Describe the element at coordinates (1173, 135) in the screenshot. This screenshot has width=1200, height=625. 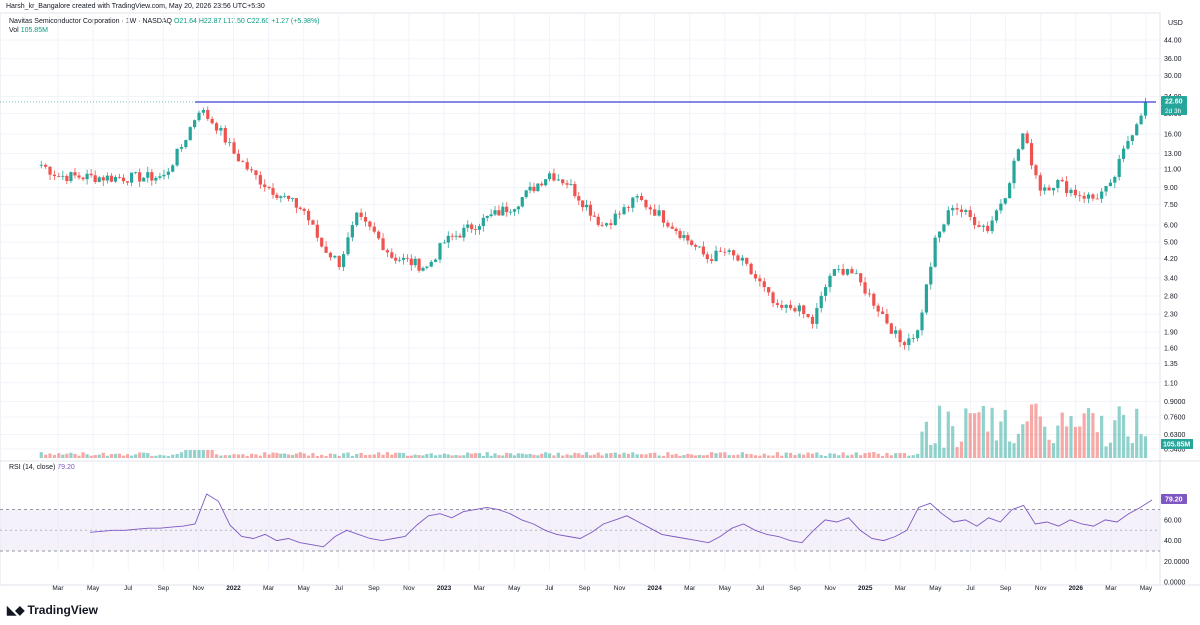
I see `price-tick-label: 16.00` at that location.